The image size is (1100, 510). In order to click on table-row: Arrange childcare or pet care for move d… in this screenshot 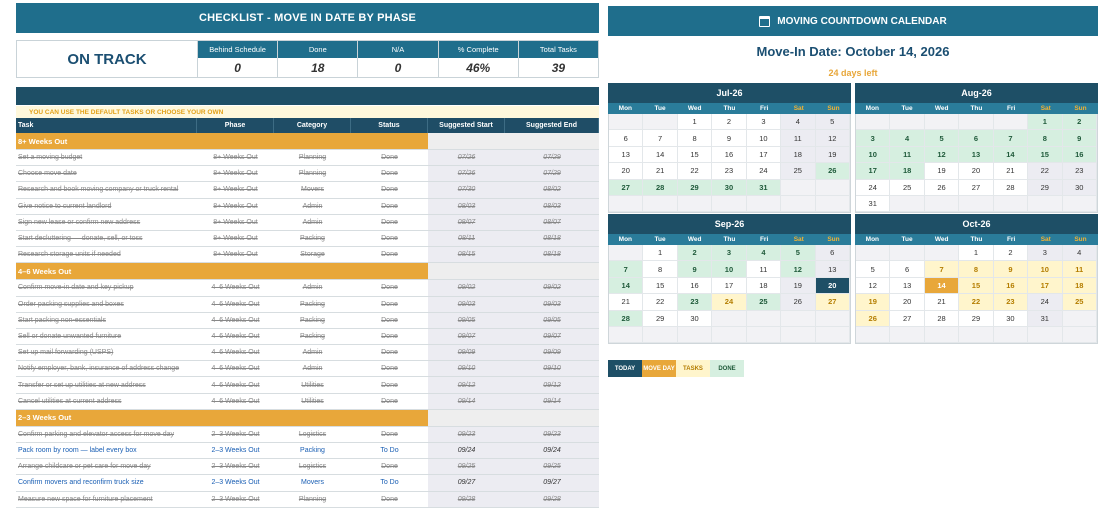, I will do `click(307, 467)`.